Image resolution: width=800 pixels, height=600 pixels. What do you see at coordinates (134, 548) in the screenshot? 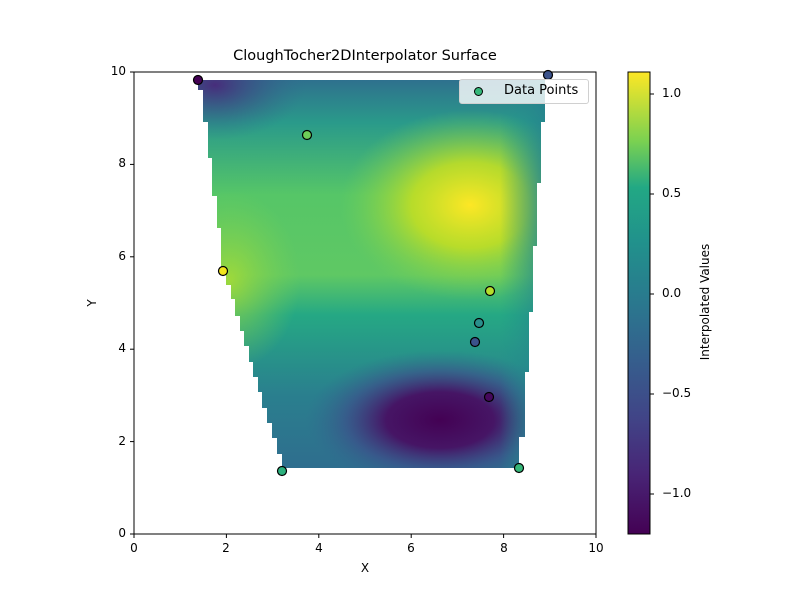
I see `x-tick-label: 0` at bounding box center [134, 548].